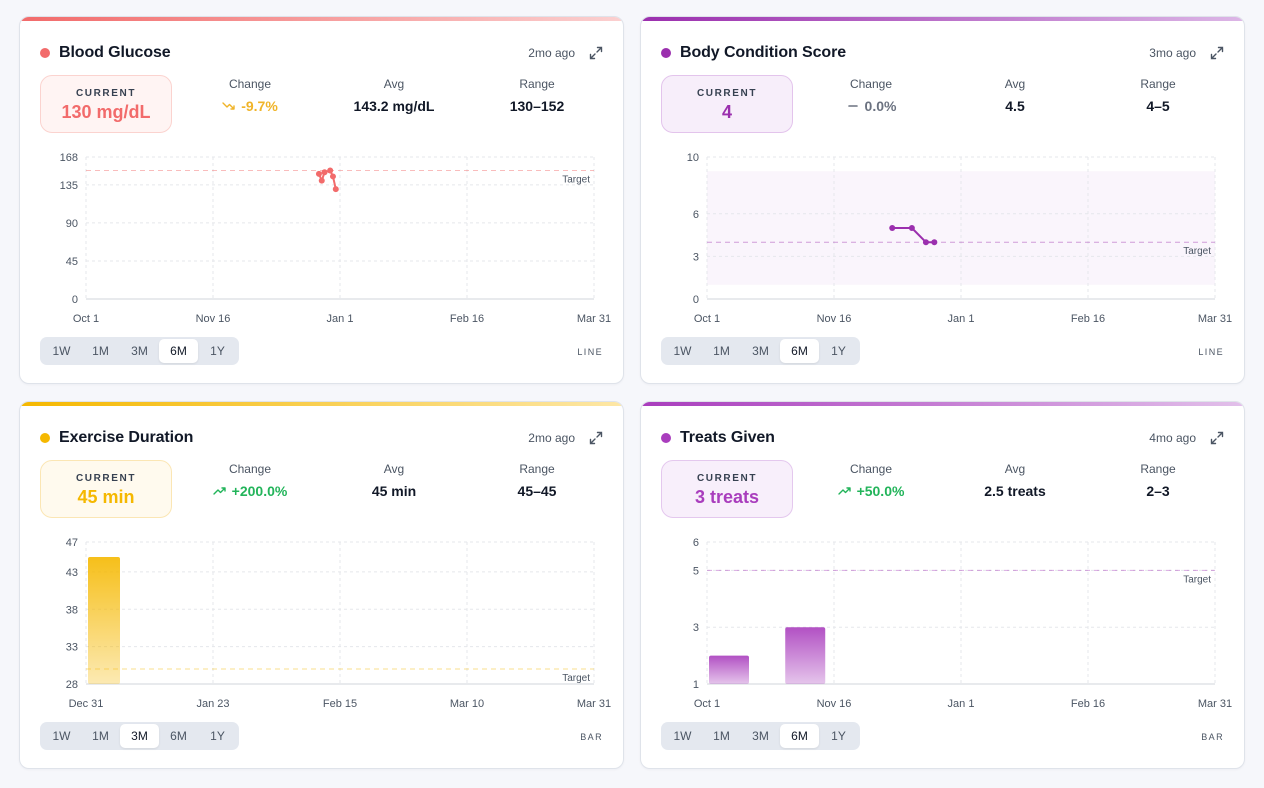 The height and width of the screenshot is (788, 1264). Describe the element at coordinates (727, 489) in the screenshot. I see `current-value-box: CURRENT 3 treats` at that location.